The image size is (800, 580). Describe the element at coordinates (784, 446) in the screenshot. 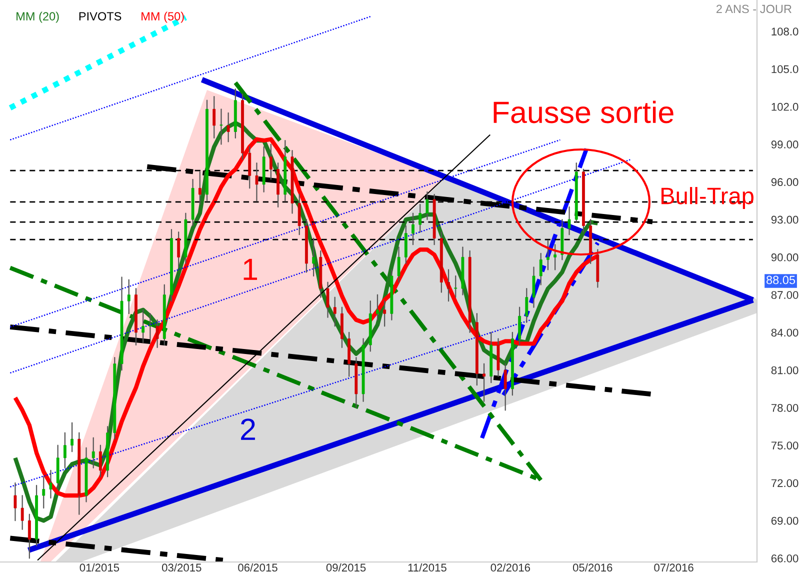

I see `y-tick-label: 75.00` at that location.